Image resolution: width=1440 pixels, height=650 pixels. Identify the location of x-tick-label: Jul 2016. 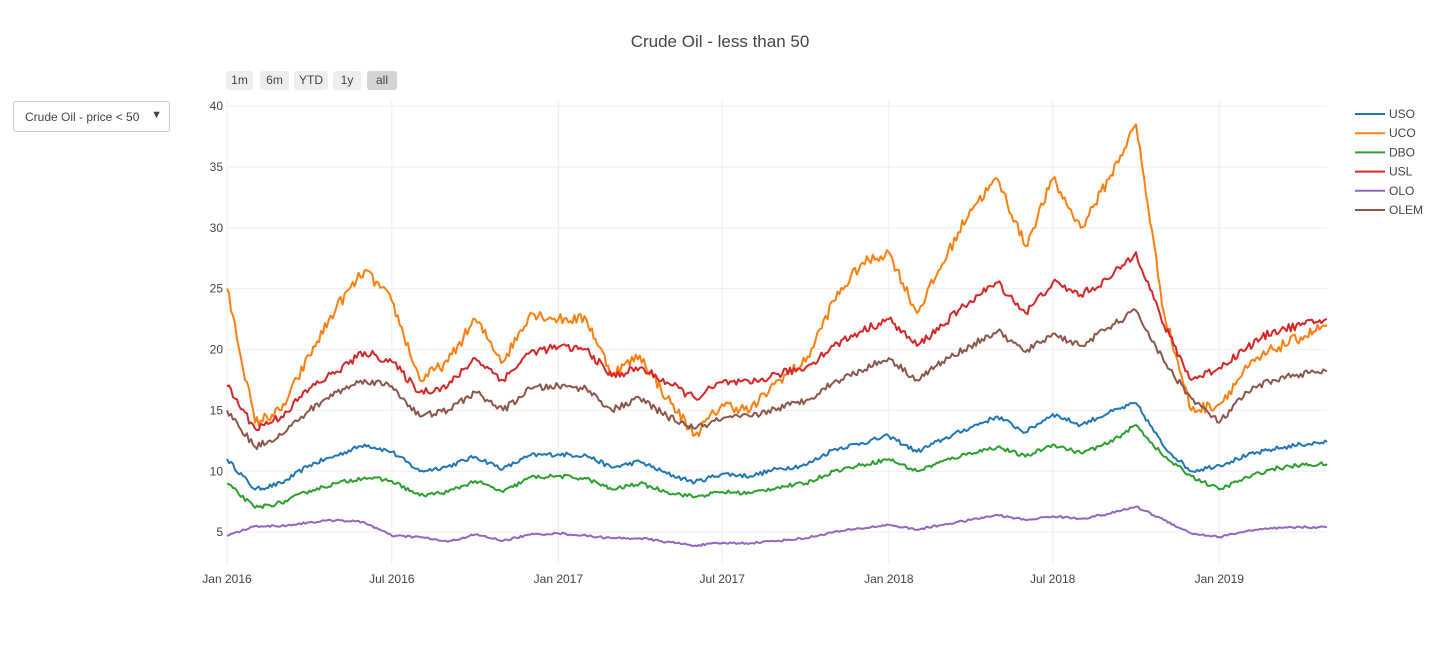
(392, 579).